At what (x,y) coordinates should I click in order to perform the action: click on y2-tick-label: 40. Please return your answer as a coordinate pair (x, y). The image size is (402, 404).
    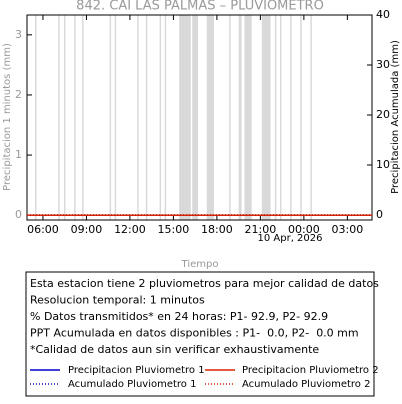
    Looking at the image, I should click on (383, 14).